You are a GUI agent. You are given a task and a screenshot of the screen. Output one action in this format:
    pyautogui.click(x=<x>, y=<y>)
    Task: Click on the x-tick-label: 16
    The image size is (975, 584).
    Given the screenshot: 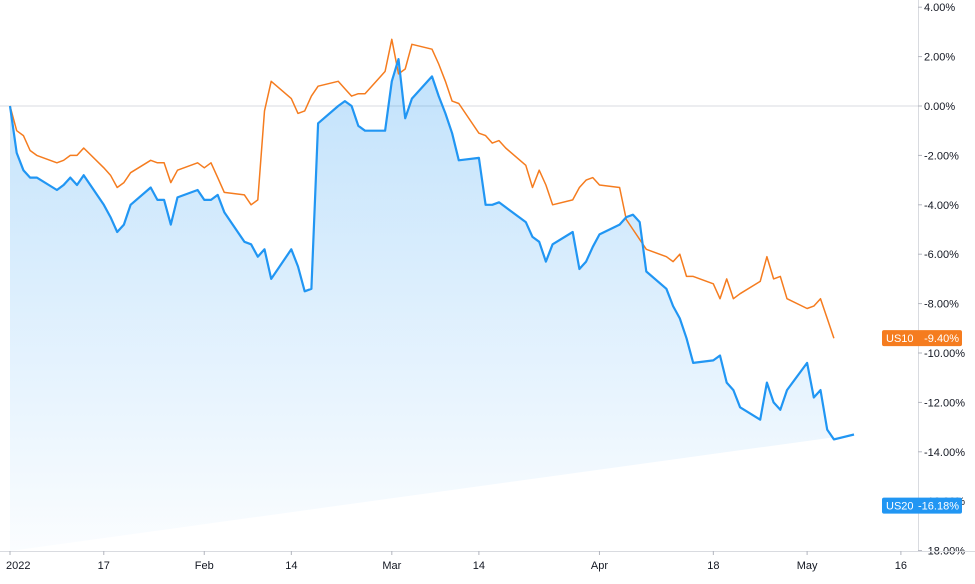 What is the action you would take?
    pyautogui.click(x=901, y=566)
    